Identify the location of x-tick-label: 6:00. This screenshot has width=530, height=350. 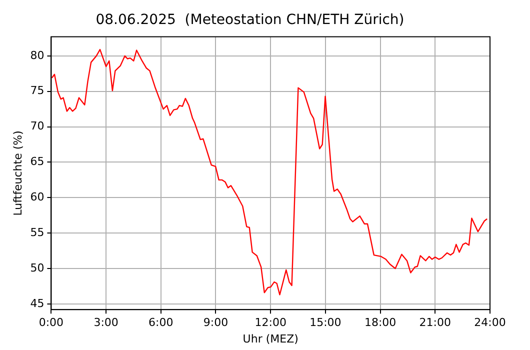
(161, 323).